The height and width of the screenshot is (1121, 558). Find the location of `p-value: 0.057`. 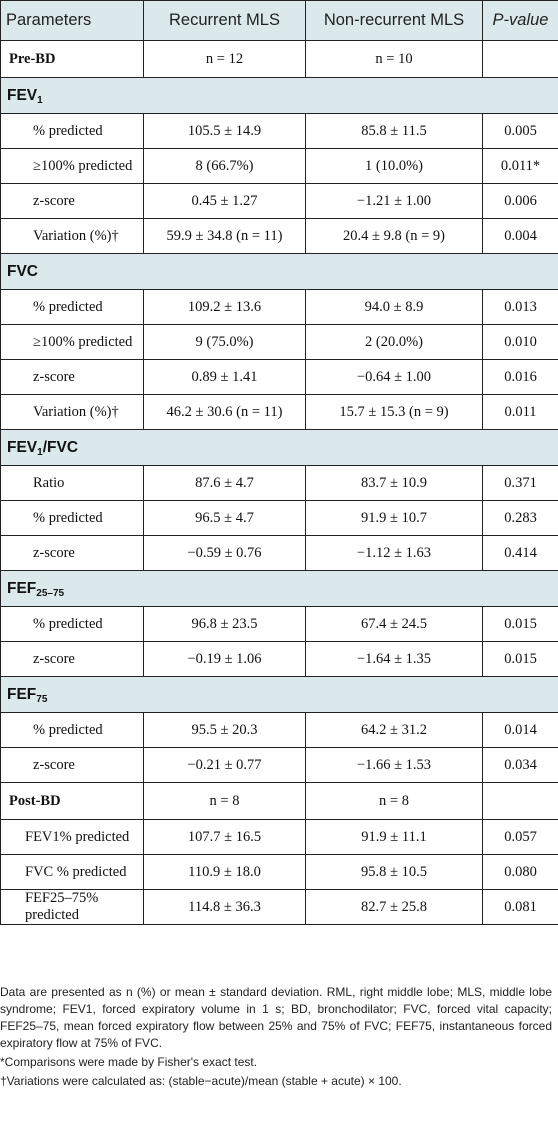

p-value: 0.057 is located at coordinates (520, 837).